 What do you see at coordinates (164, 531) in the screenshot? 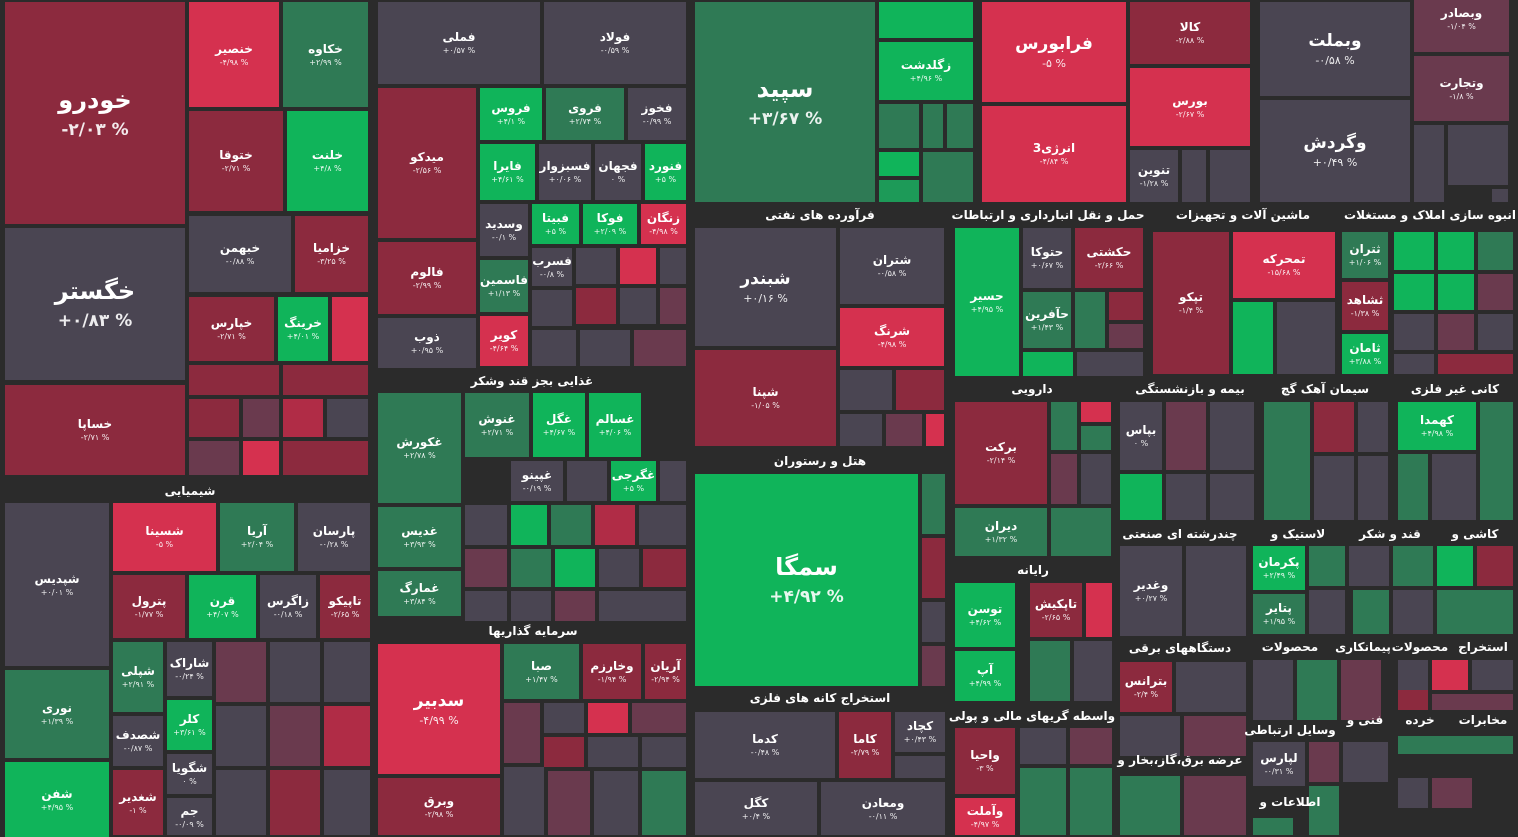
I see `tile-name: شسینا` at bounding box center [164, 531].